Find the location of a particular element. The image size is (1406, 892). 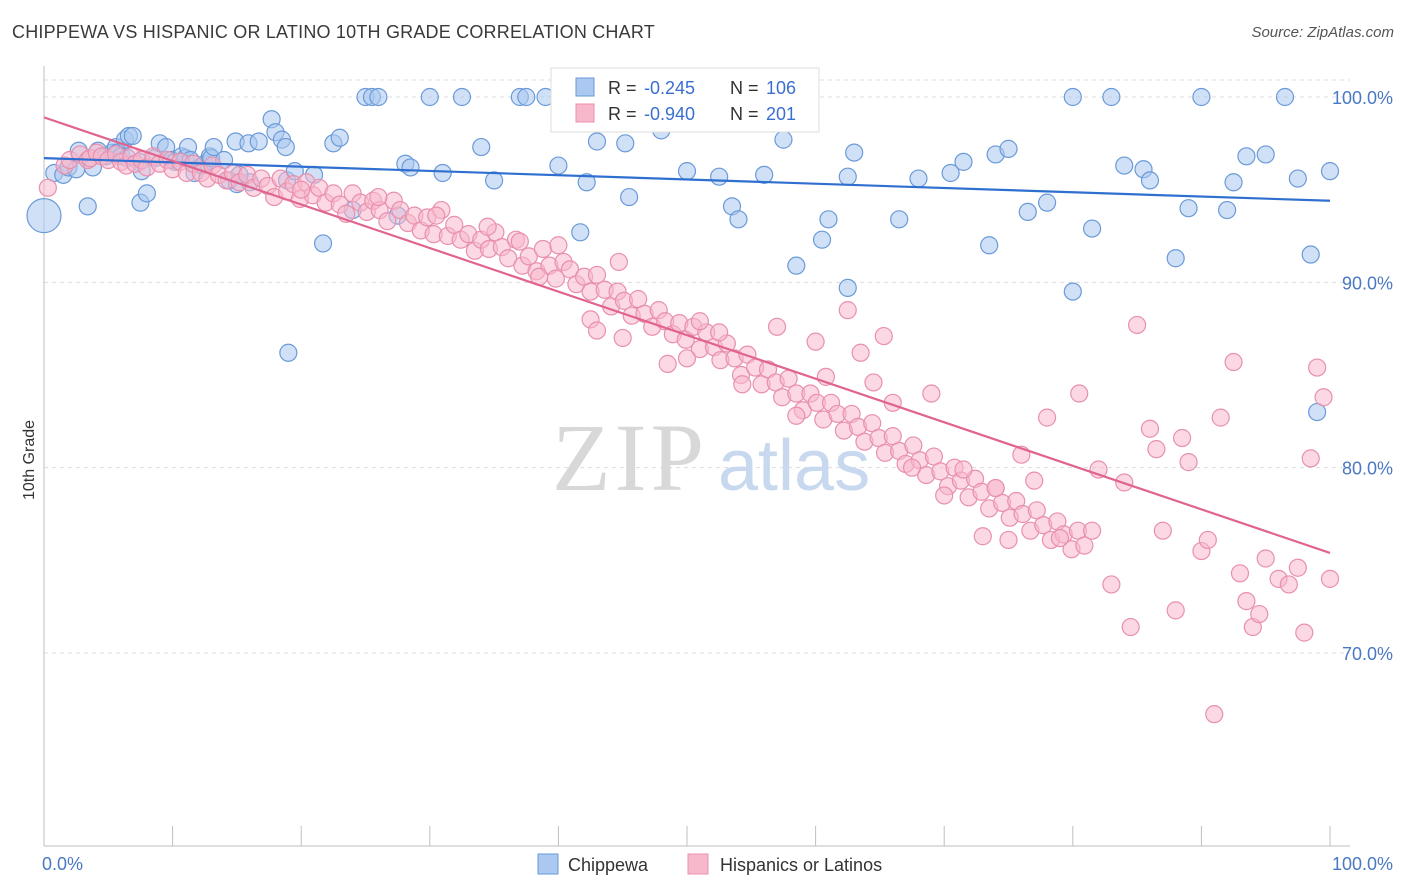

chippewa-trendline is located at coordinates (687, 179).